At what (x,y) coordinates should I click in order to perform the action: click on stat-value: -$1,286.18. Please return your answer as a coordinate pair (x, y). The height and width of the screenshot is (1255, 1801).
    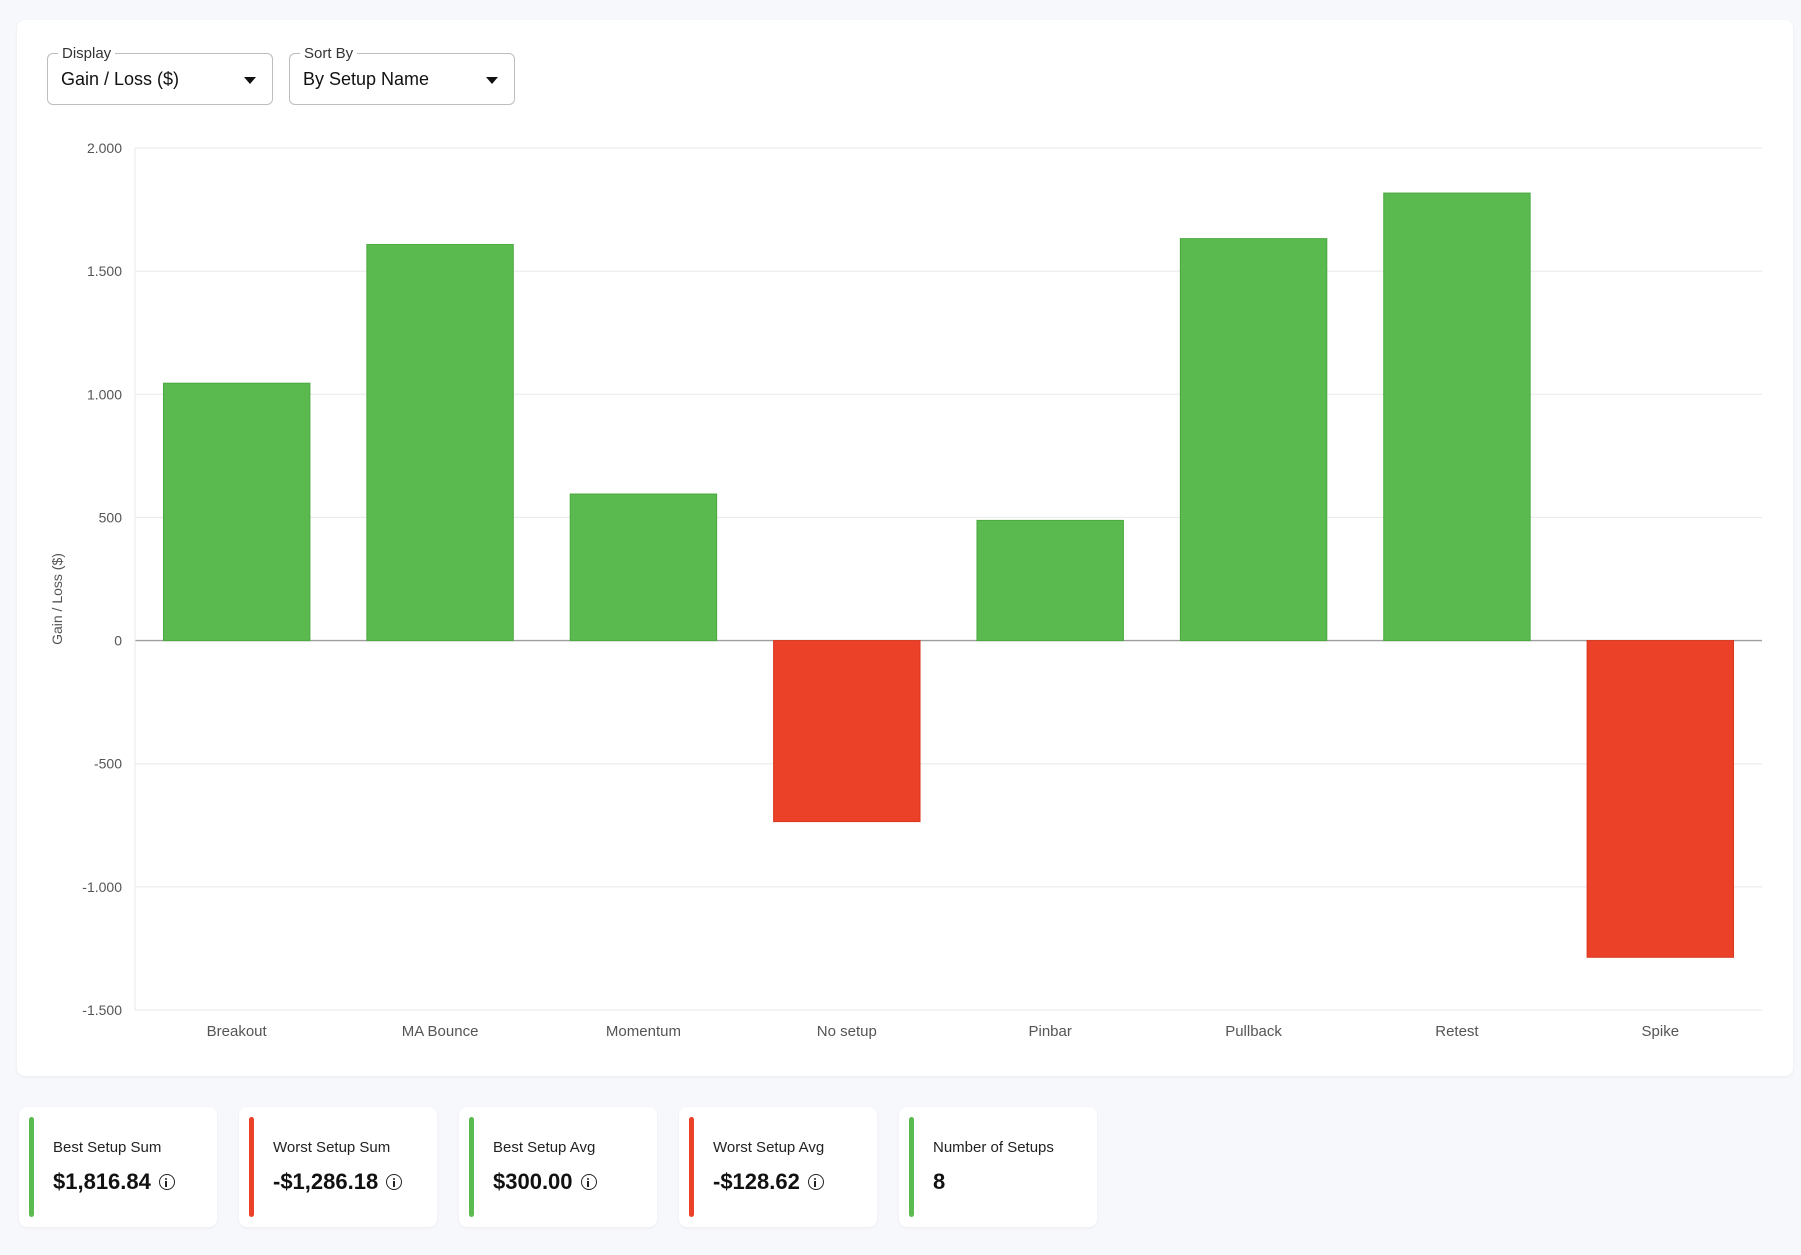
    Looking at the image, I should click on (326, 1181).